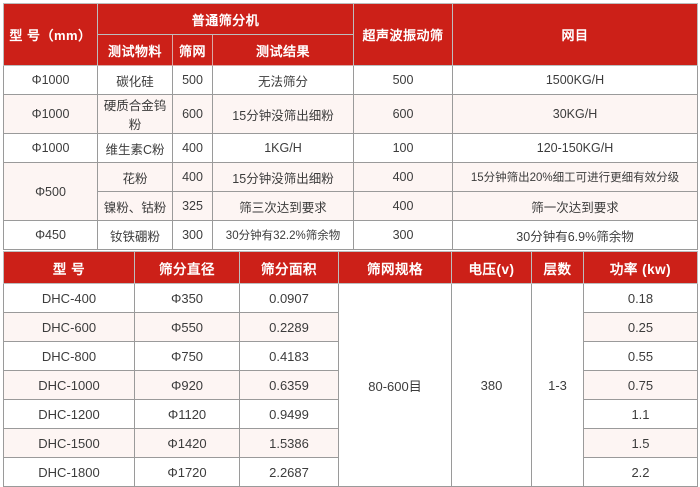 Image resolution: width=700 pixels, height=487 pixels. Describe the element at coordinates (289, 443) in the screenshot. I see `cell-area: 1.5386` at that location.